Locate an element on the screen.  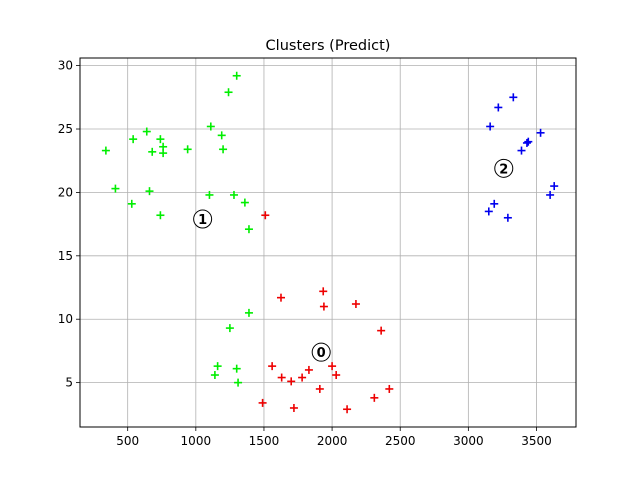
x-tick-label: 1000 is located at coordinates (196, 441).